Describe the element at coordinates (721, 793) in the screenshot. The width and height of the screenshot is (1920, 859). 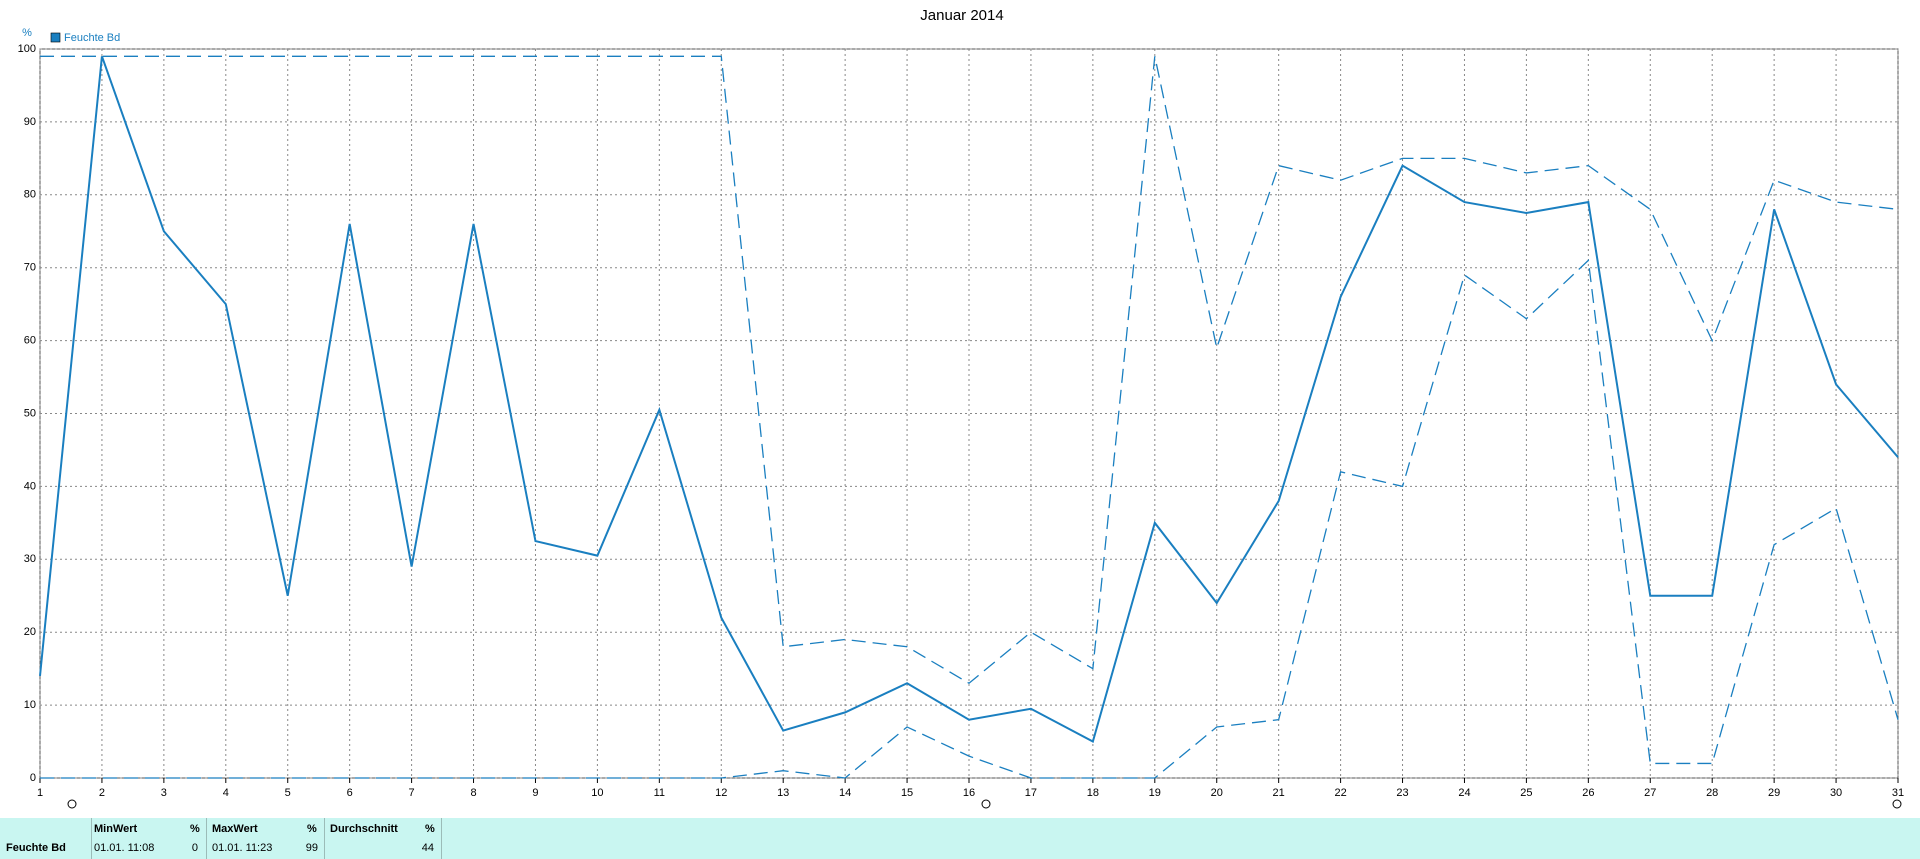
I see `x-tick-label: 12` at that location.